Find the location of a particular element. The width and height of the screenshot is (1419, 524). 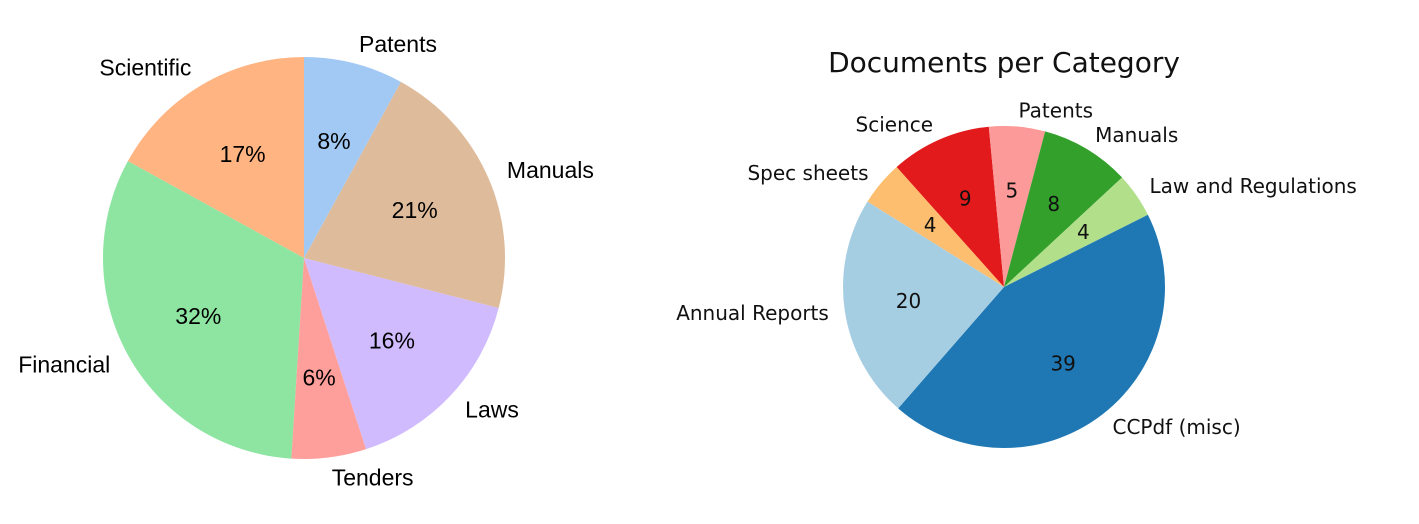

slice-value-label-ccpdf-misc: 39 is located at coordinates (1062, 363).